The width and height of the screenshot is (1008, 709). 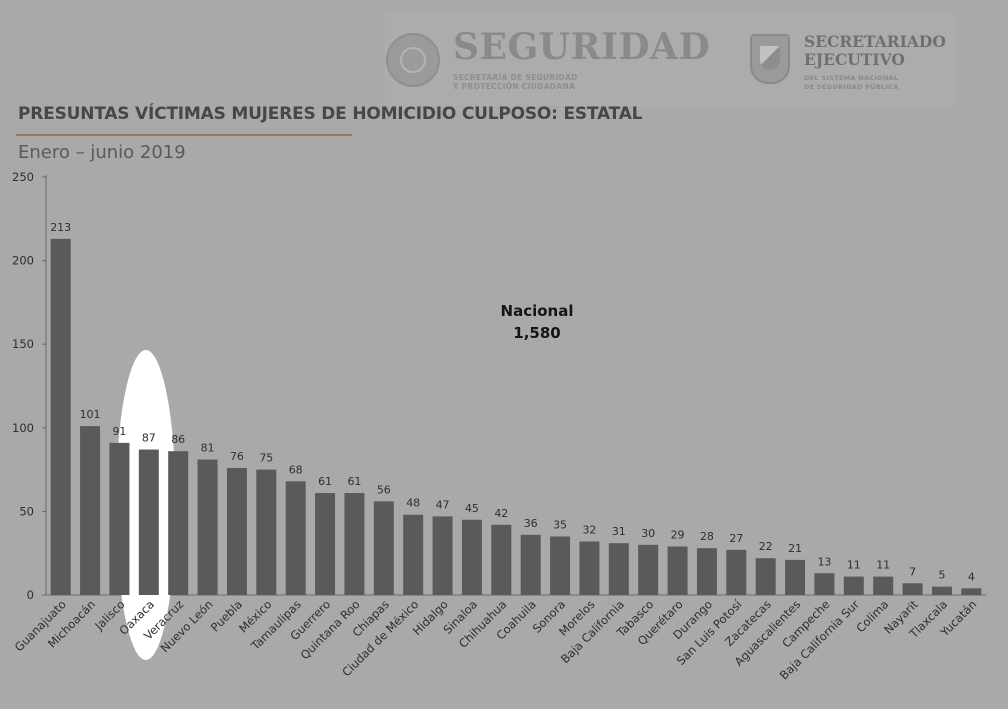 What do you see at coordinates (384, 489) in the screenshot?
I see `bar-value-label: 56` at bounding box center [384, 489].